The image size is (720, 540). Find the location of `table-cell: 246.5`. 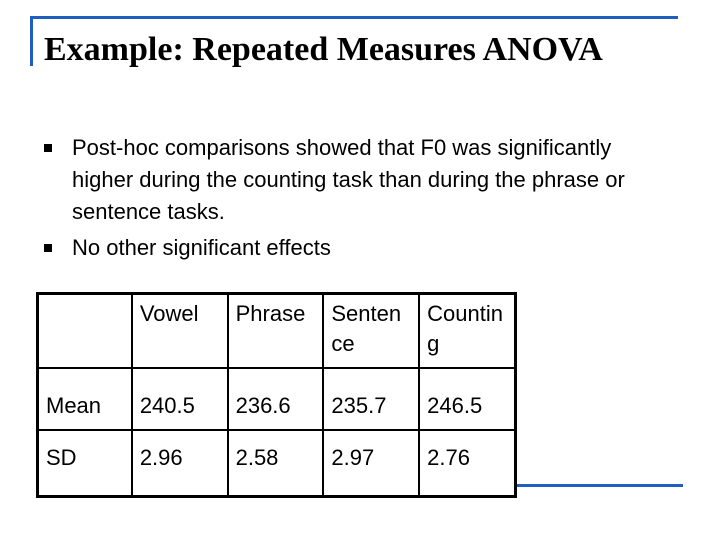

table-cell: 246.5 is located at coordinates (467, 399).